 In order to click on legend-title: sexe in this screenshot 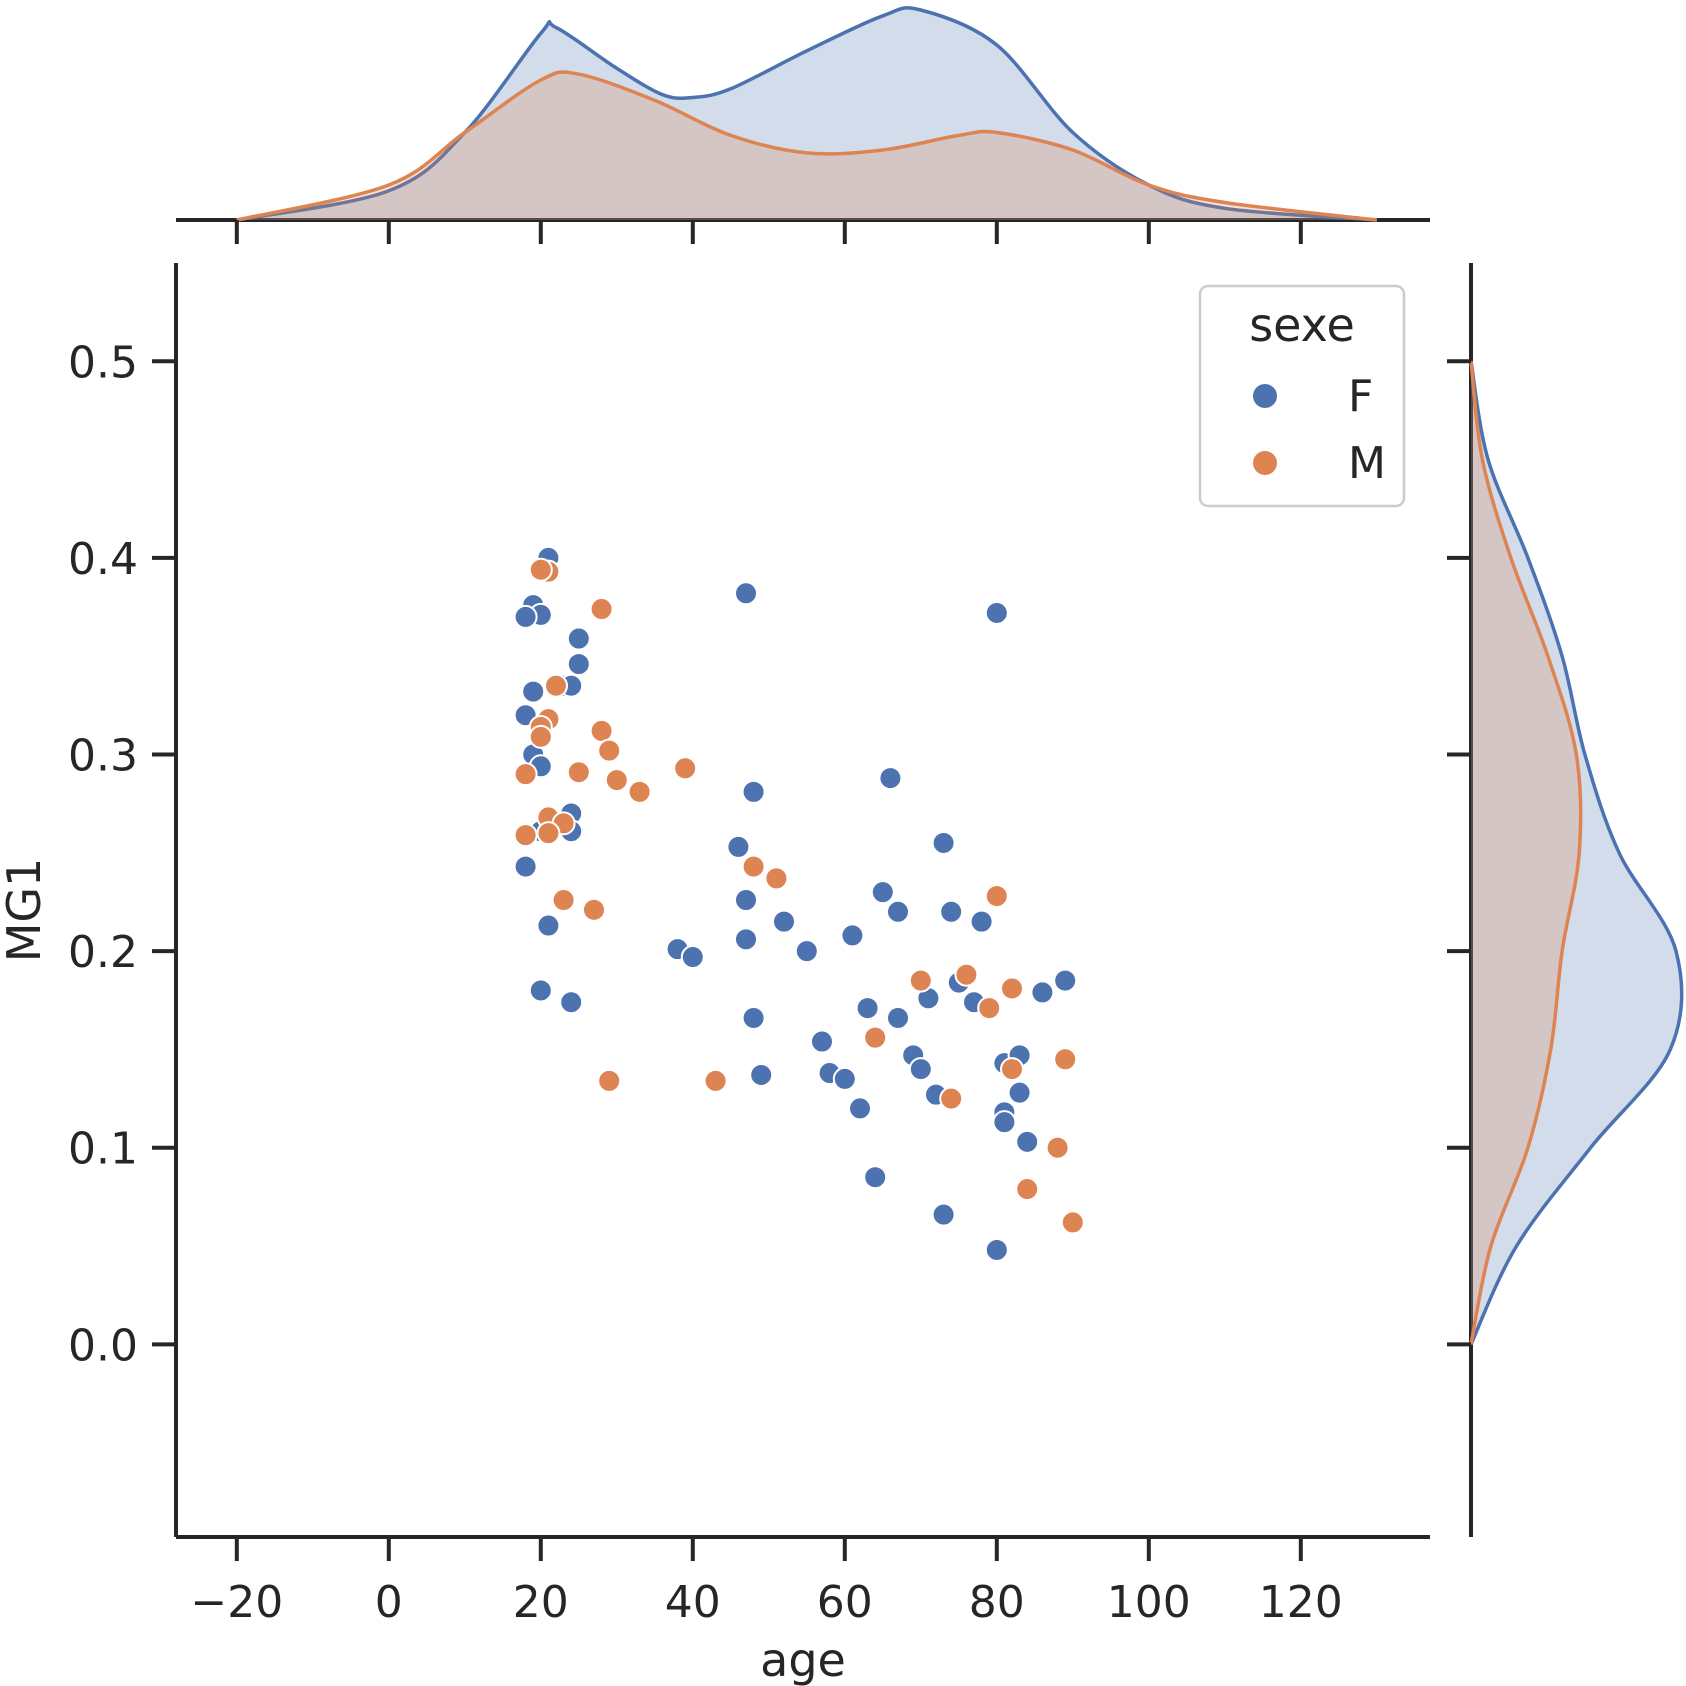, I will do `click(1302, 325)`.